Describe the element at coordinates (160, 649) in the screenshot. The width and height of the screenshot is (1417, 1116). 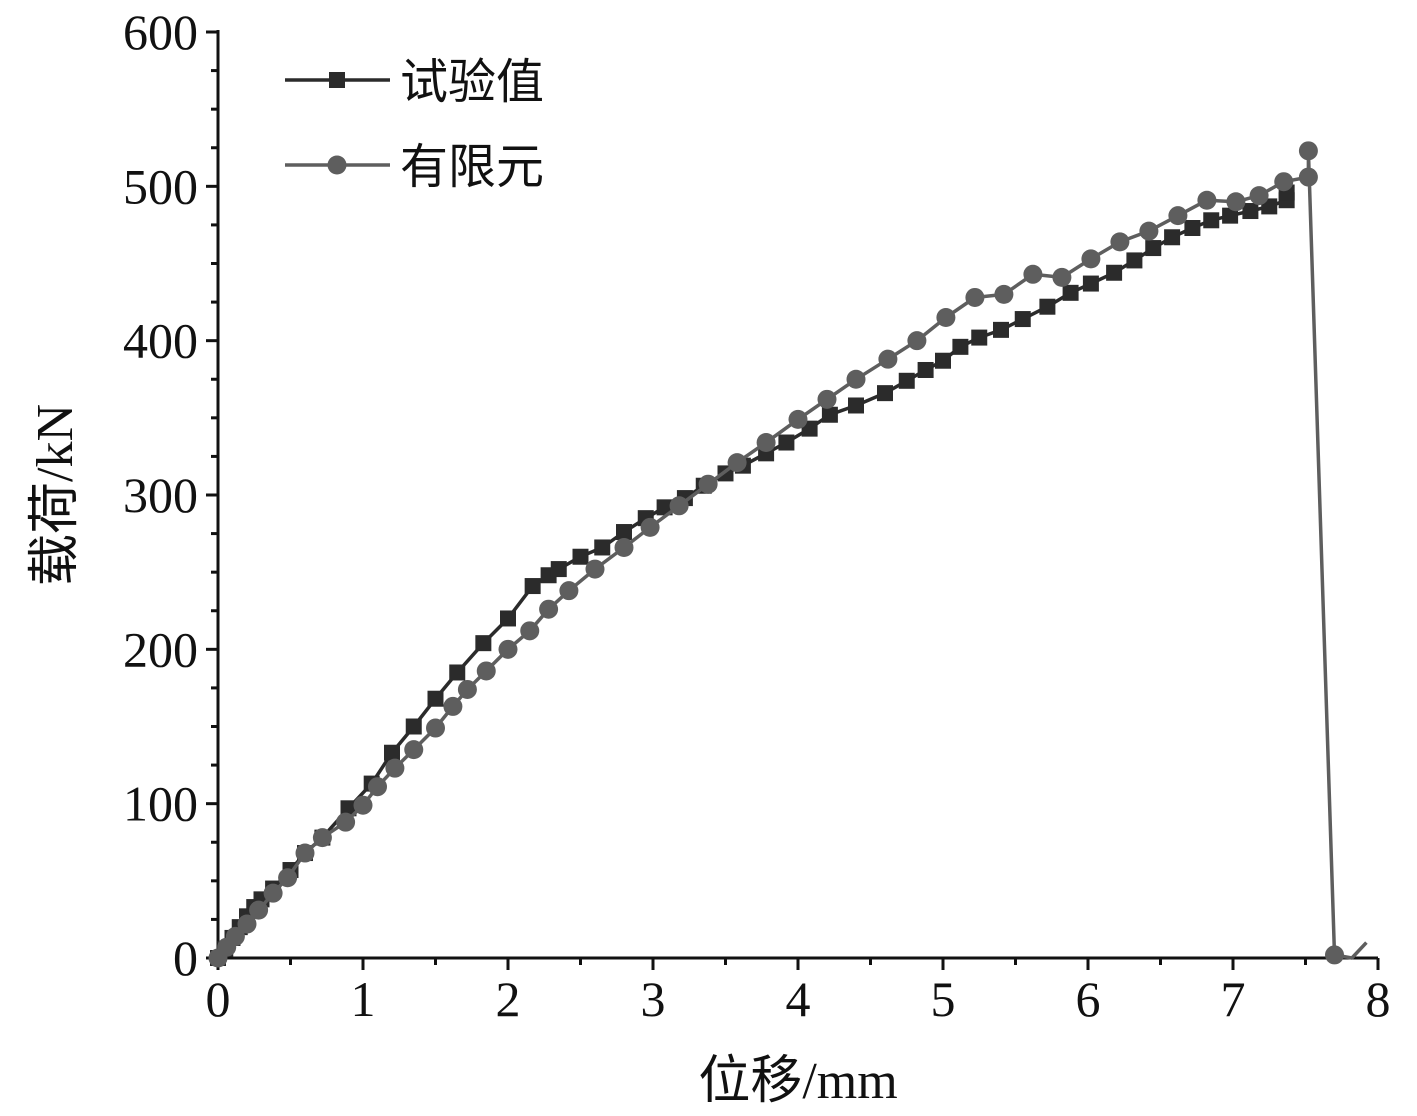
I see `y-tick-label: 200` at that location.